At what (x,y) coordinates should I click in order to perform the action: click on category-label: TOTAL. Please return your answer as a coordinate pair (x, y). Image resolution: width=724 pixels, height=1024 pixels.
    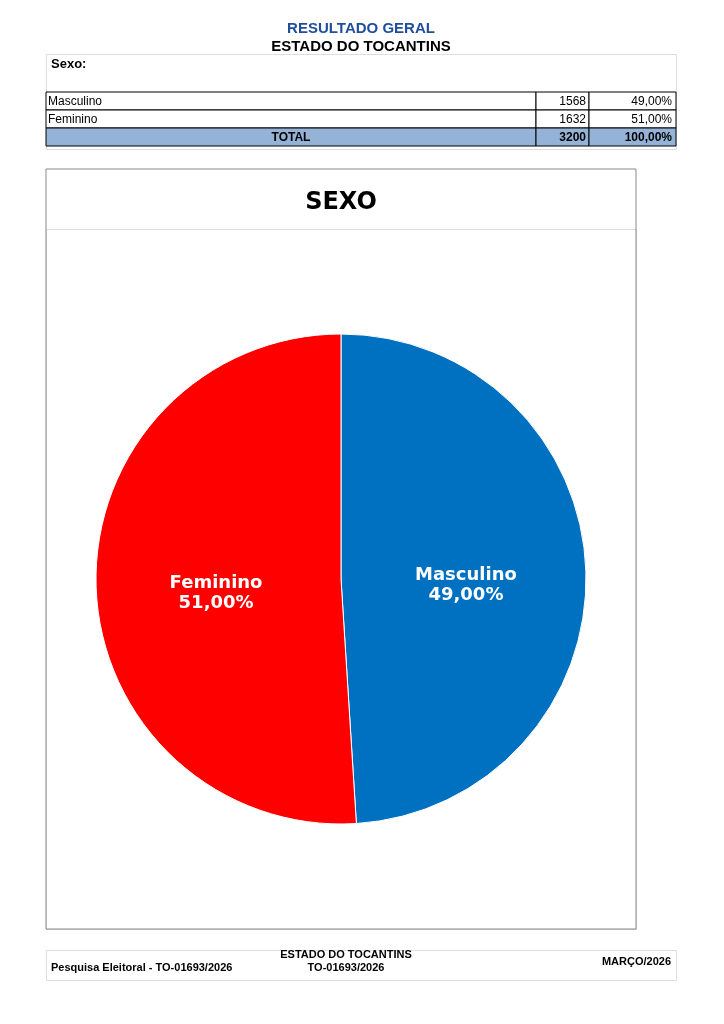
    Looking at the image, I should click on (291, 137).